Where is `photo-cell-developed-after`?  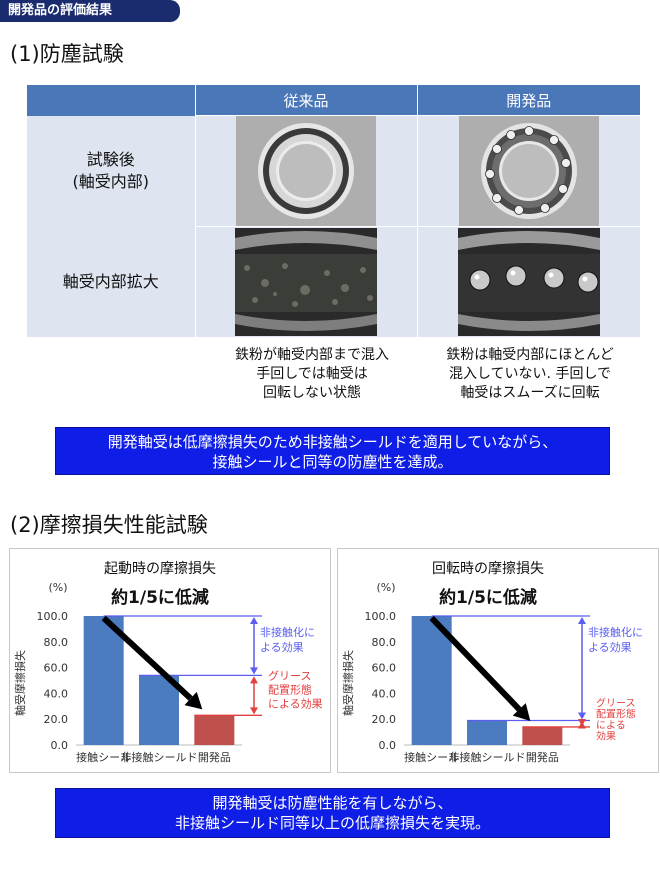 photo-cell-developed-after is located at coordinates (528, 171).